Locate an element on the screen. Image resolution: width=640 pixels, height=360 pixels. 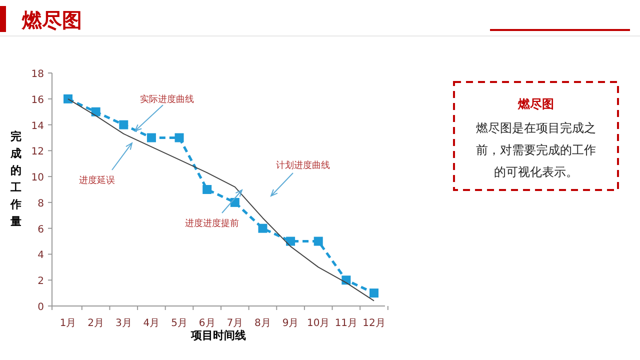
y-tick-label: 16 is located at coordinates (37, 100).